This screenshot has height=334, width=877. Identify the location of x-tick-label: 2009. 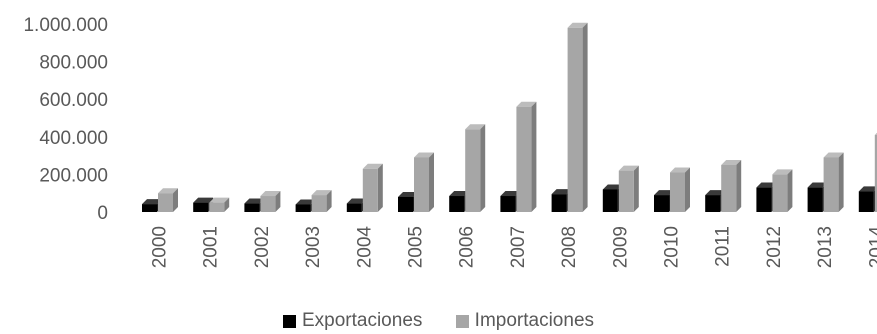
(620, 247).